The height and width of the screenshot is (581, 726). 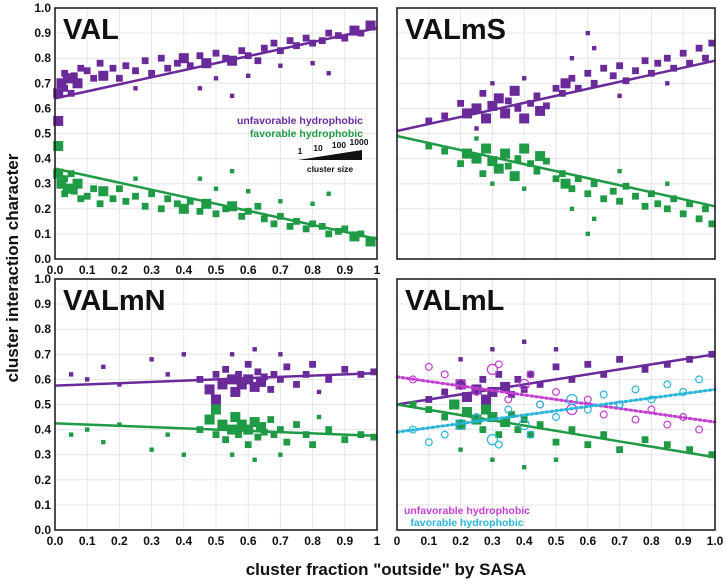 I want to click on series-green, so click(x=556, y=185).